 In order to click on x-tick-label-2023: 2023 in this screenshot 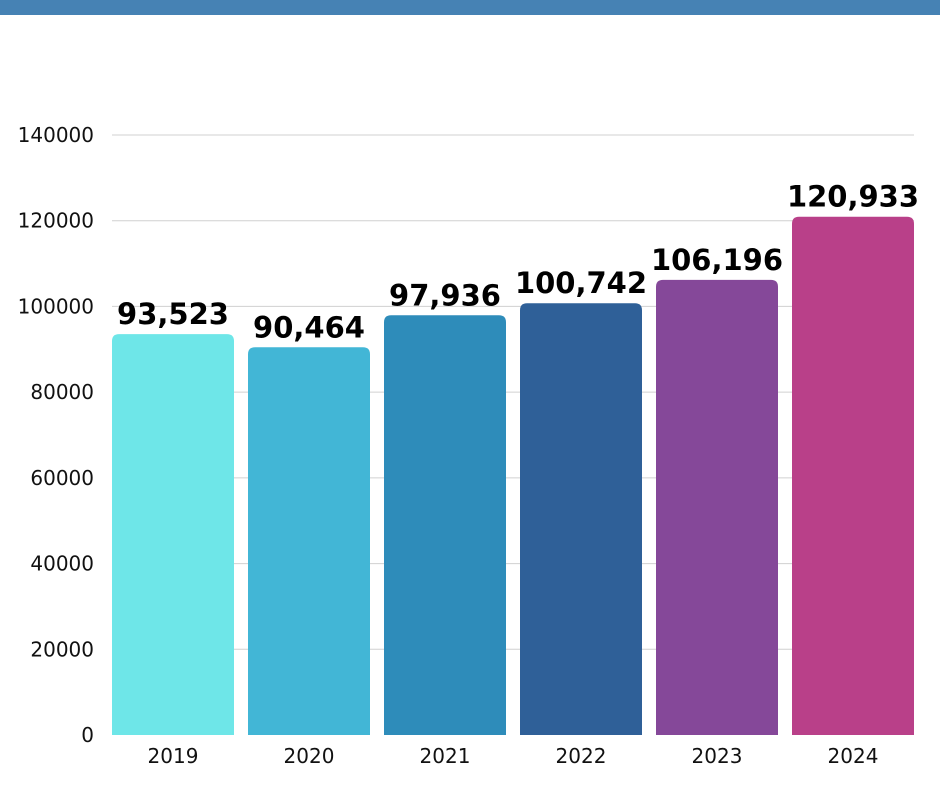, I will do `click(717, 756)`.